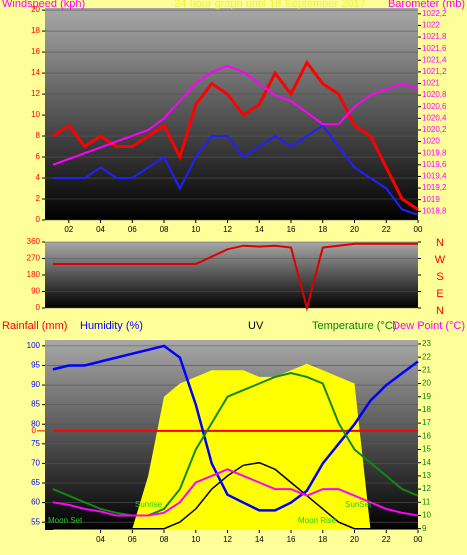  What do you see at coordinates (35, 423) in the screenshot?
I see `y-tick-label: 80` at bounding box center [35, 423].